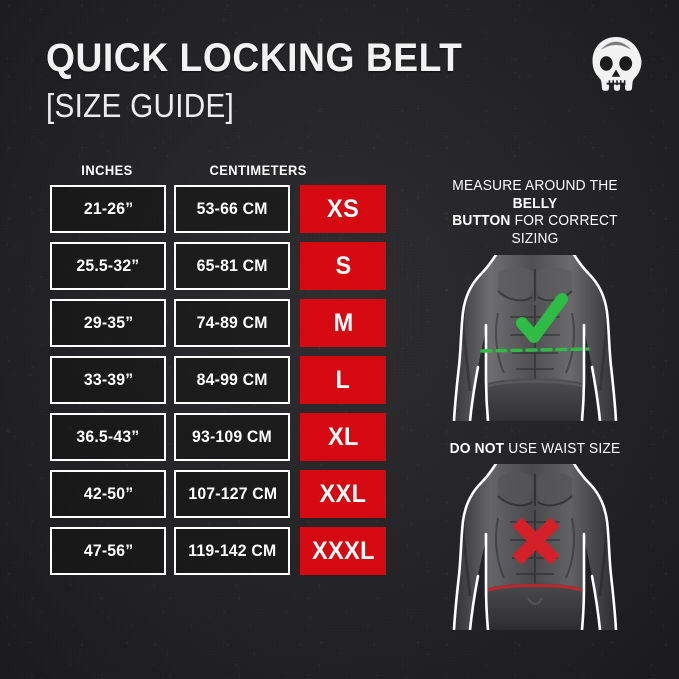 The height and width of the screenshot is (679, 679). I want to click on cell-inches-value: 21-26”, so click(108, 208).